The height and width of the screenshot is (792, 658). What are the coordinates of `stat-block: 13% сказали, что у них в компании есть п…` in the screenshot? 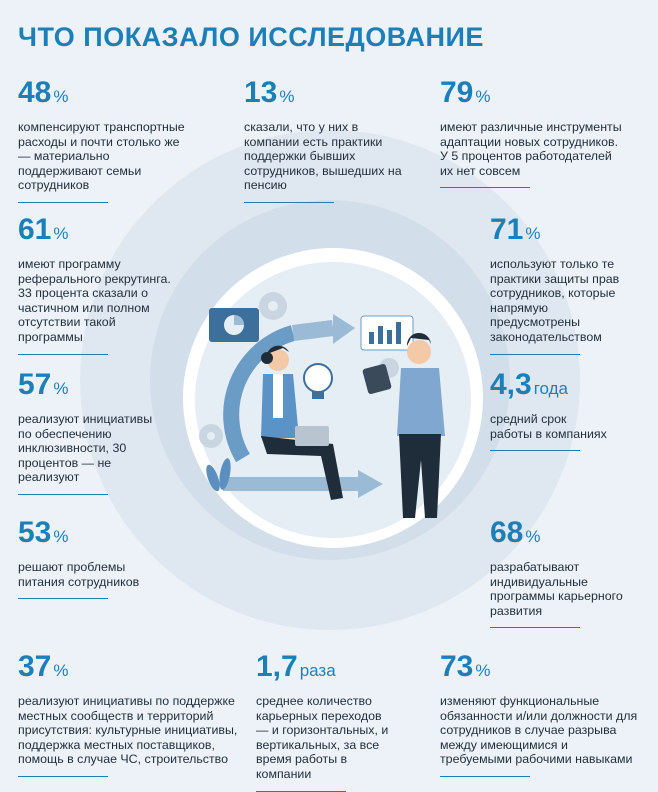 It's located at (346, 140).